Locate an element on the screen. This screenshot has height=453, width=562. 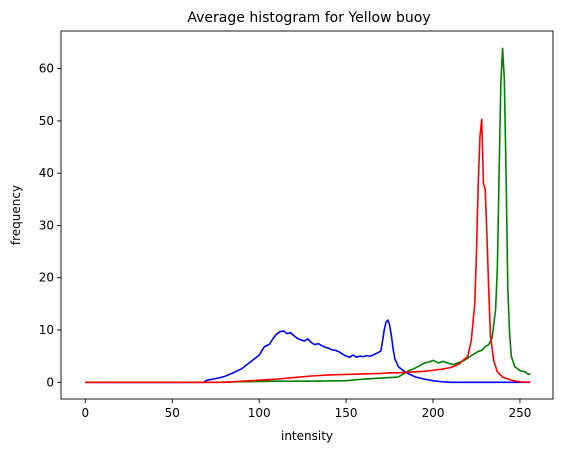
y-tick-label-0: 0 is located at coordinates (50, 382).